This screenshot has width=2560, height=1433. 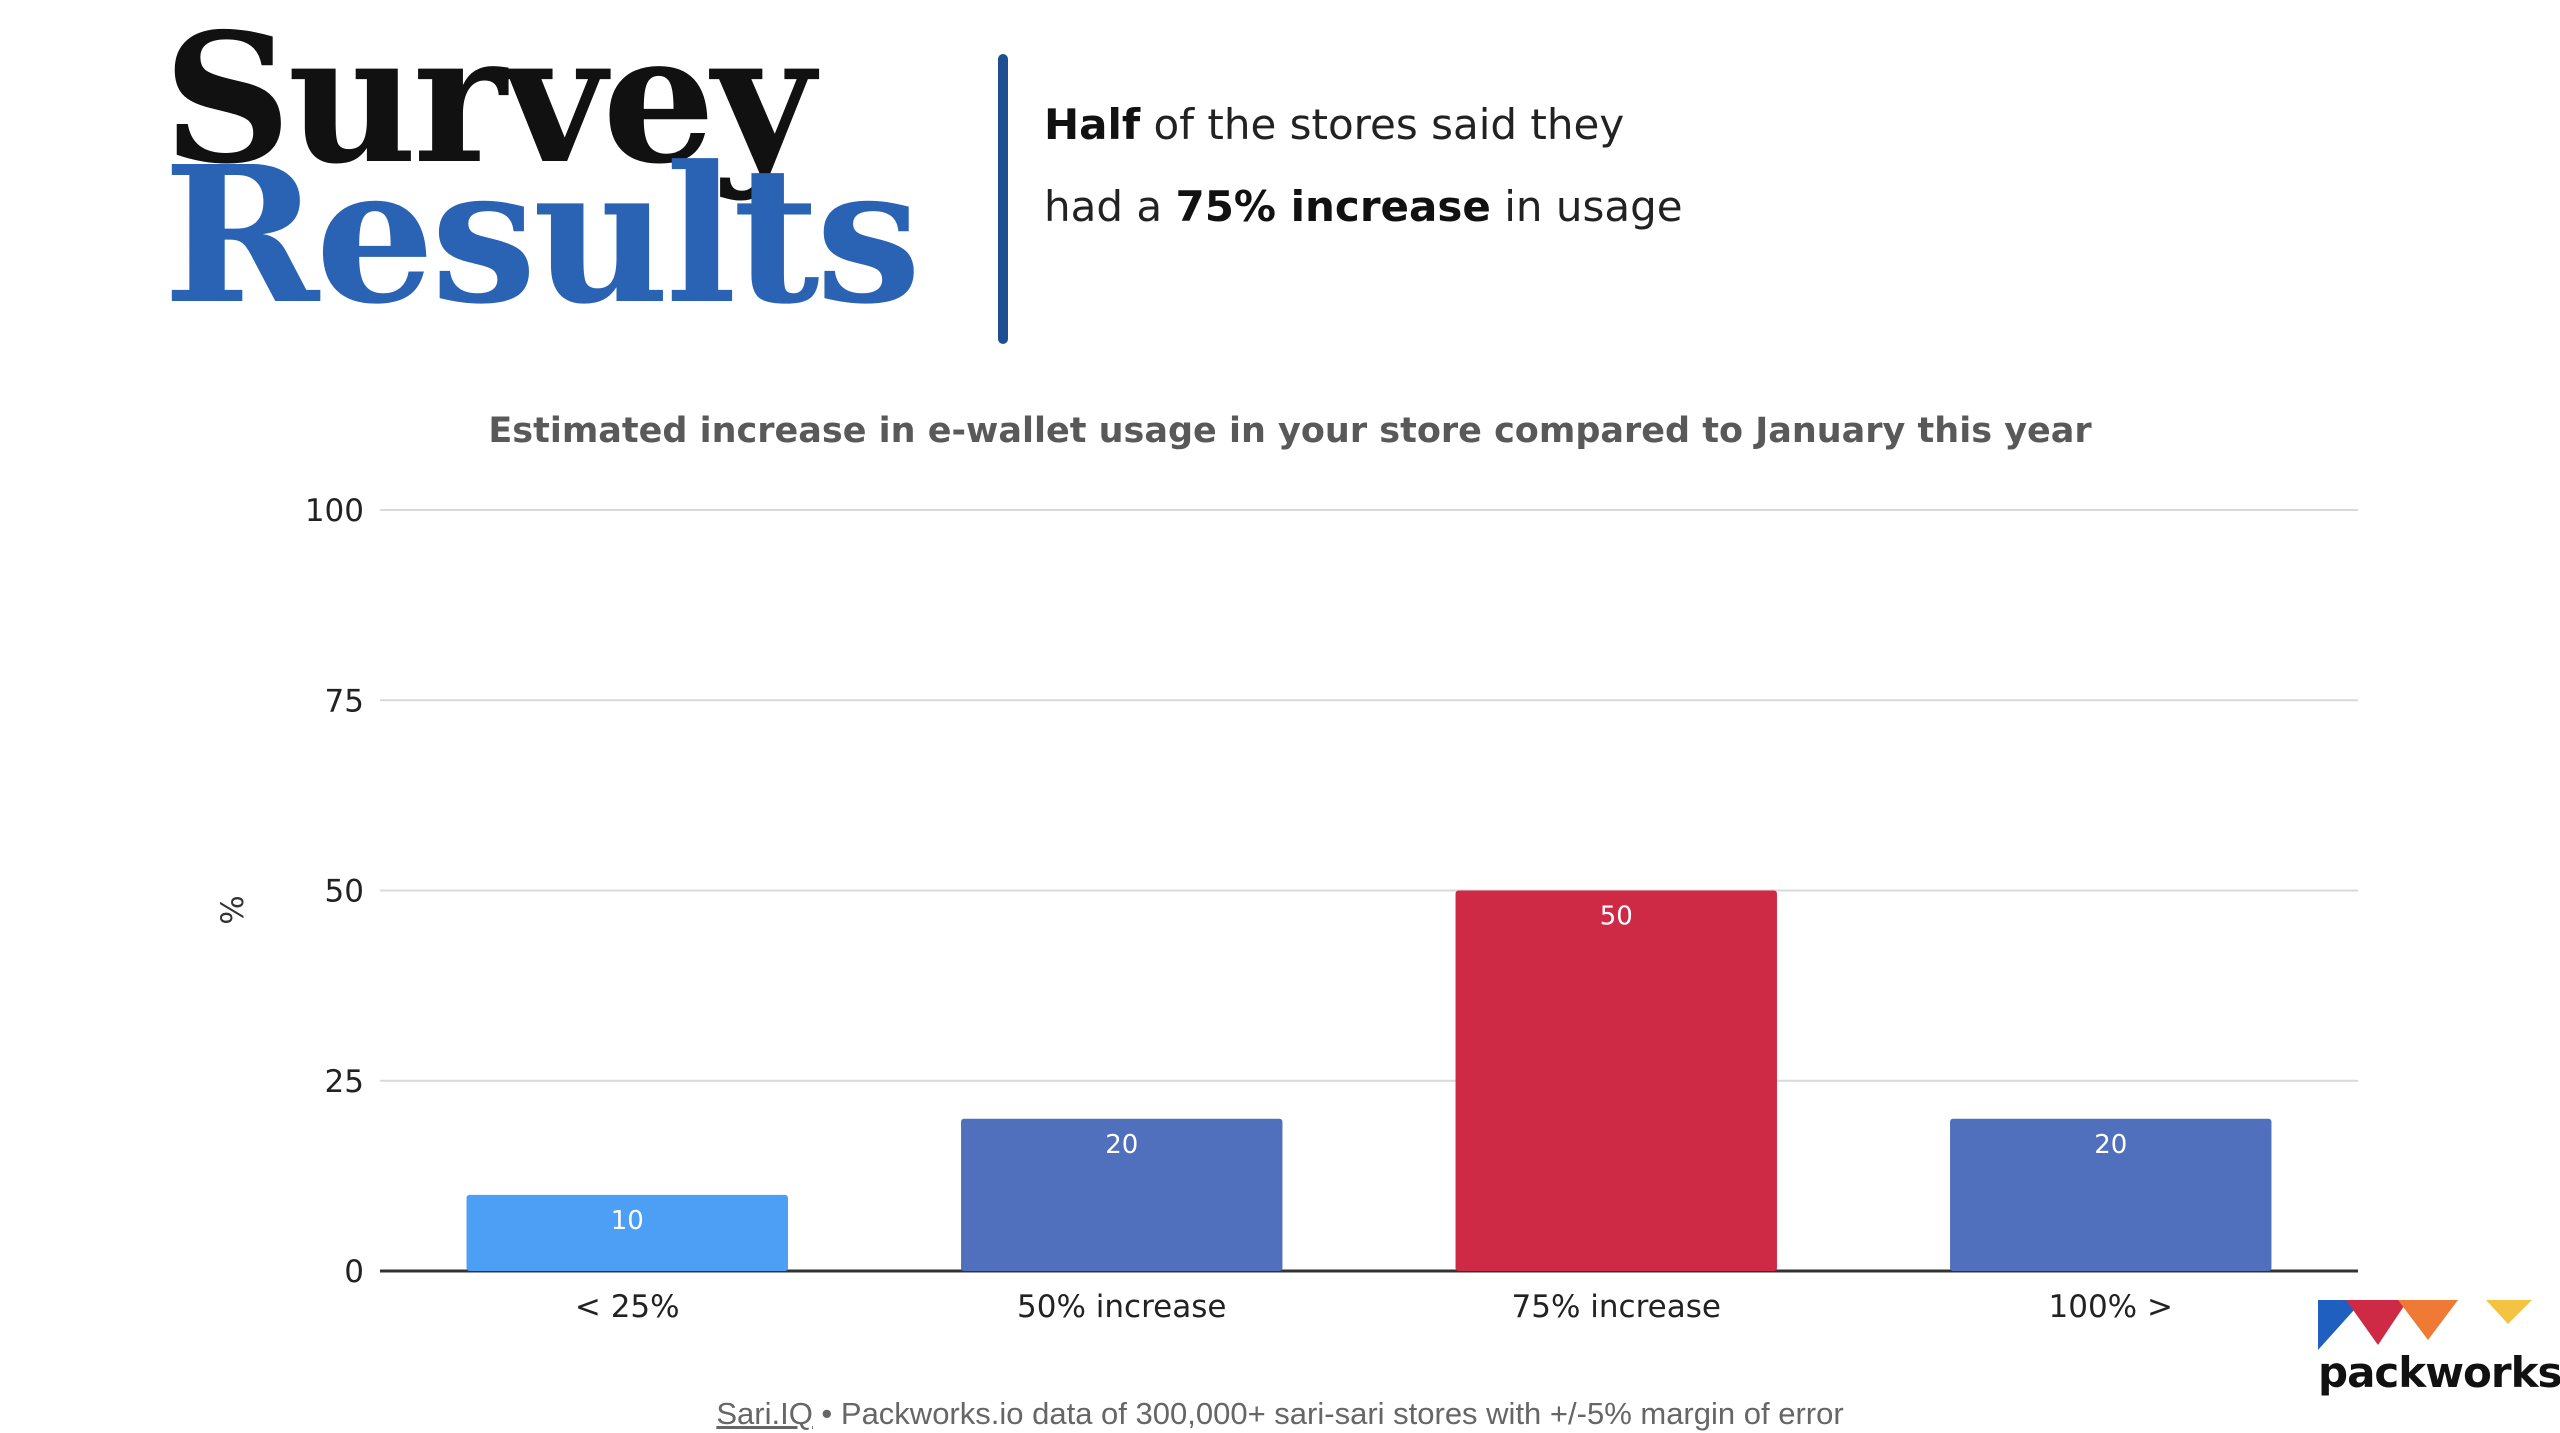 What do you see at coordinates (2340, 1325) in the screenshot?
I see `logo-shape-blue` at bounding box center [2340, 1325].